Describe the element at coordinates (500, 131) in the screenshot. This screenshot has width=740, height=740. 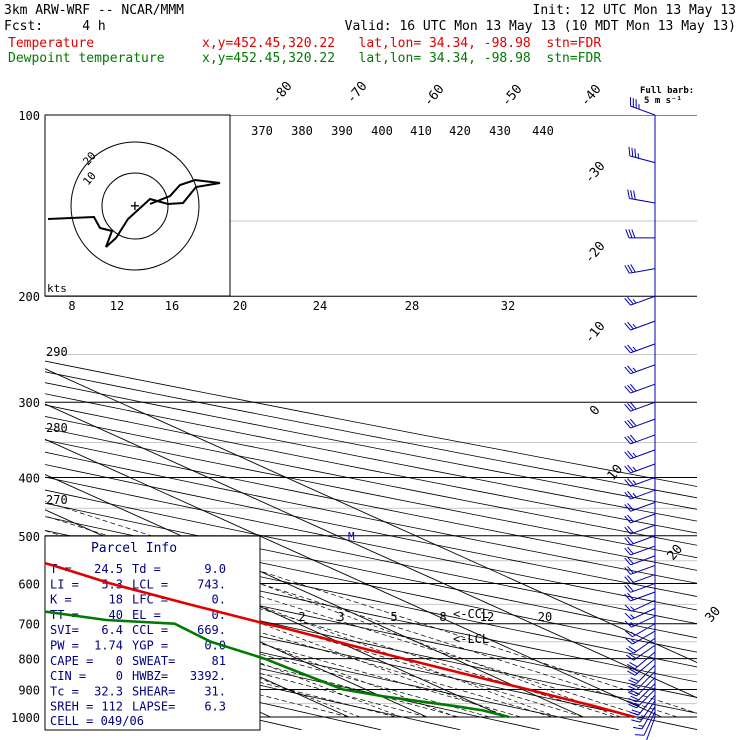
I see `theta-label-430: 430` at that location.